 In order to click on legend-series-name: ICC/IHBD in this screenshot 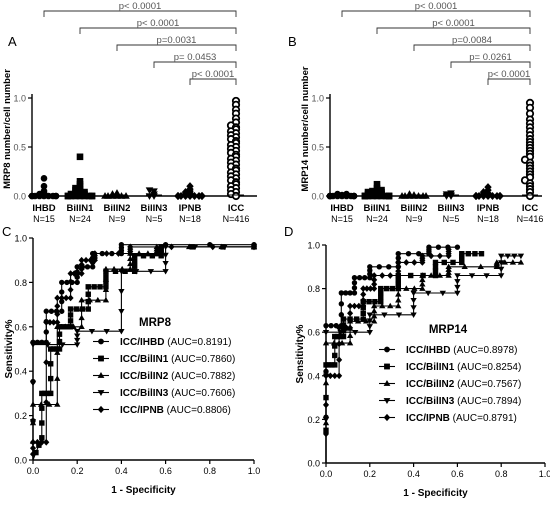, I will do `click(143, 342)`.